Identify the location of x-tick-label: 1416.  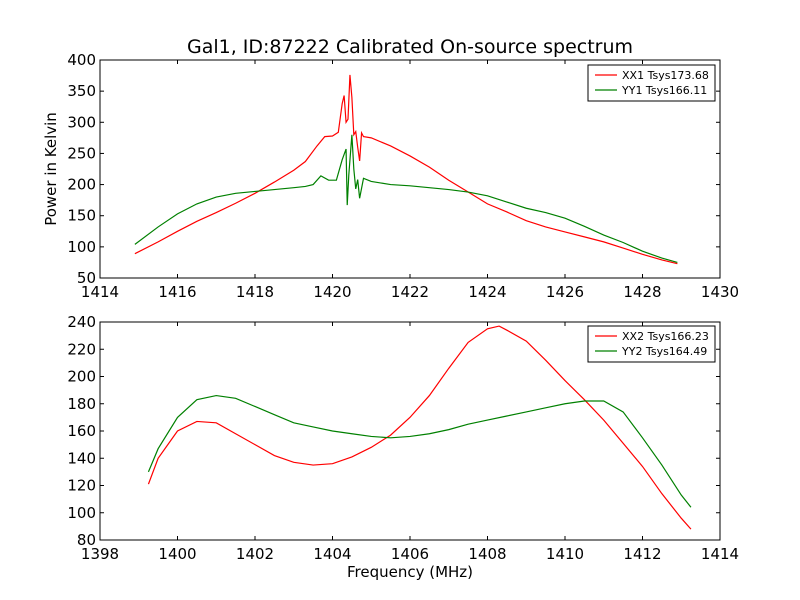
(177, 292).